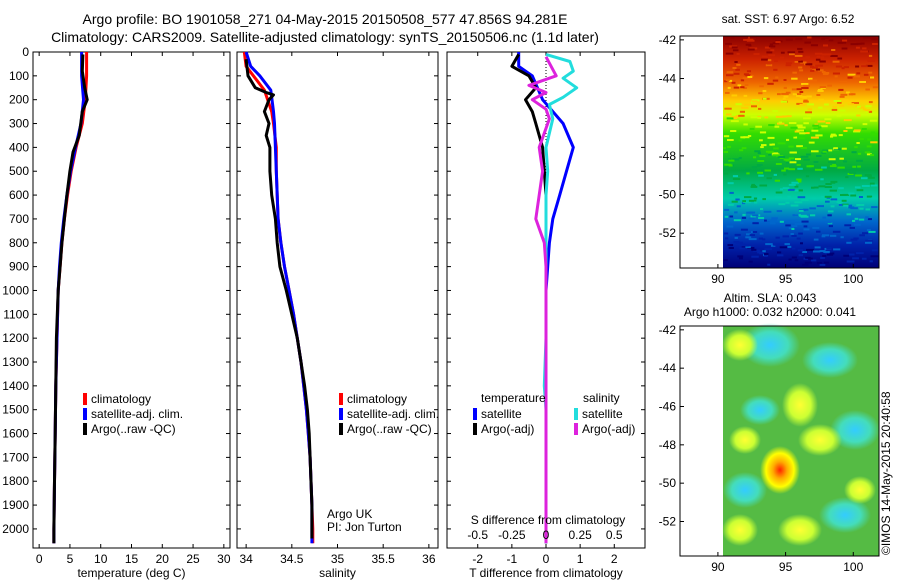 Image resolution: width=900 pixels, height=580 pixels. Describe the element at coordinates (70, 559) in the screenshot. I see `temp-x-tick-label: 5` at that location.